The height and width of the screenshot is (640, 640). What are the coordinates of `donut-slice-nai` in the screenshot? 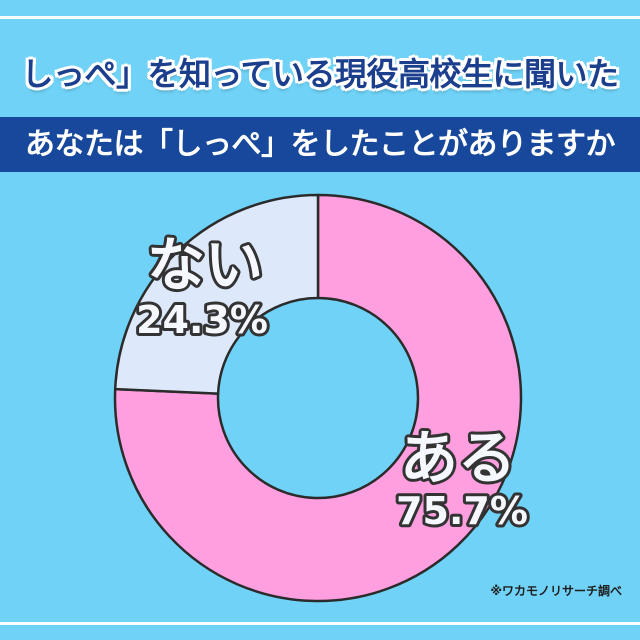 It's located at (216, 294).